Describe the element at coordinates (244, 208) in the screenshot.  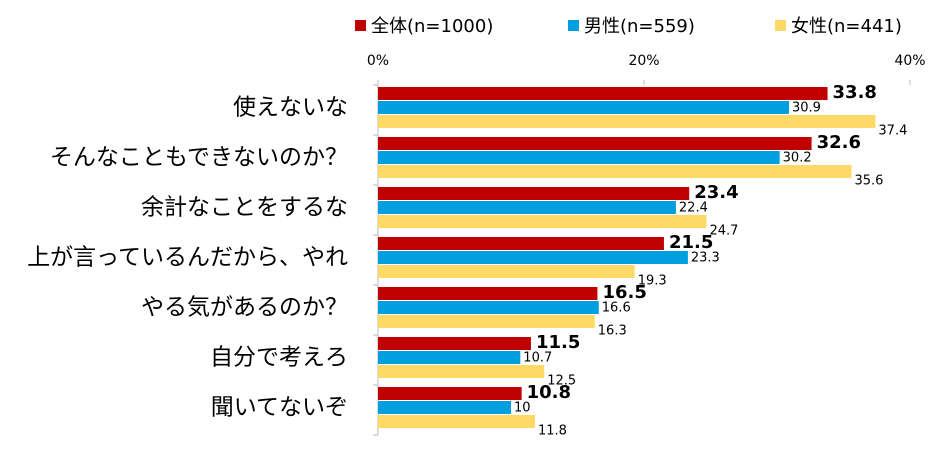
I see `y-tick-label: 余計なことをするな` at that location.